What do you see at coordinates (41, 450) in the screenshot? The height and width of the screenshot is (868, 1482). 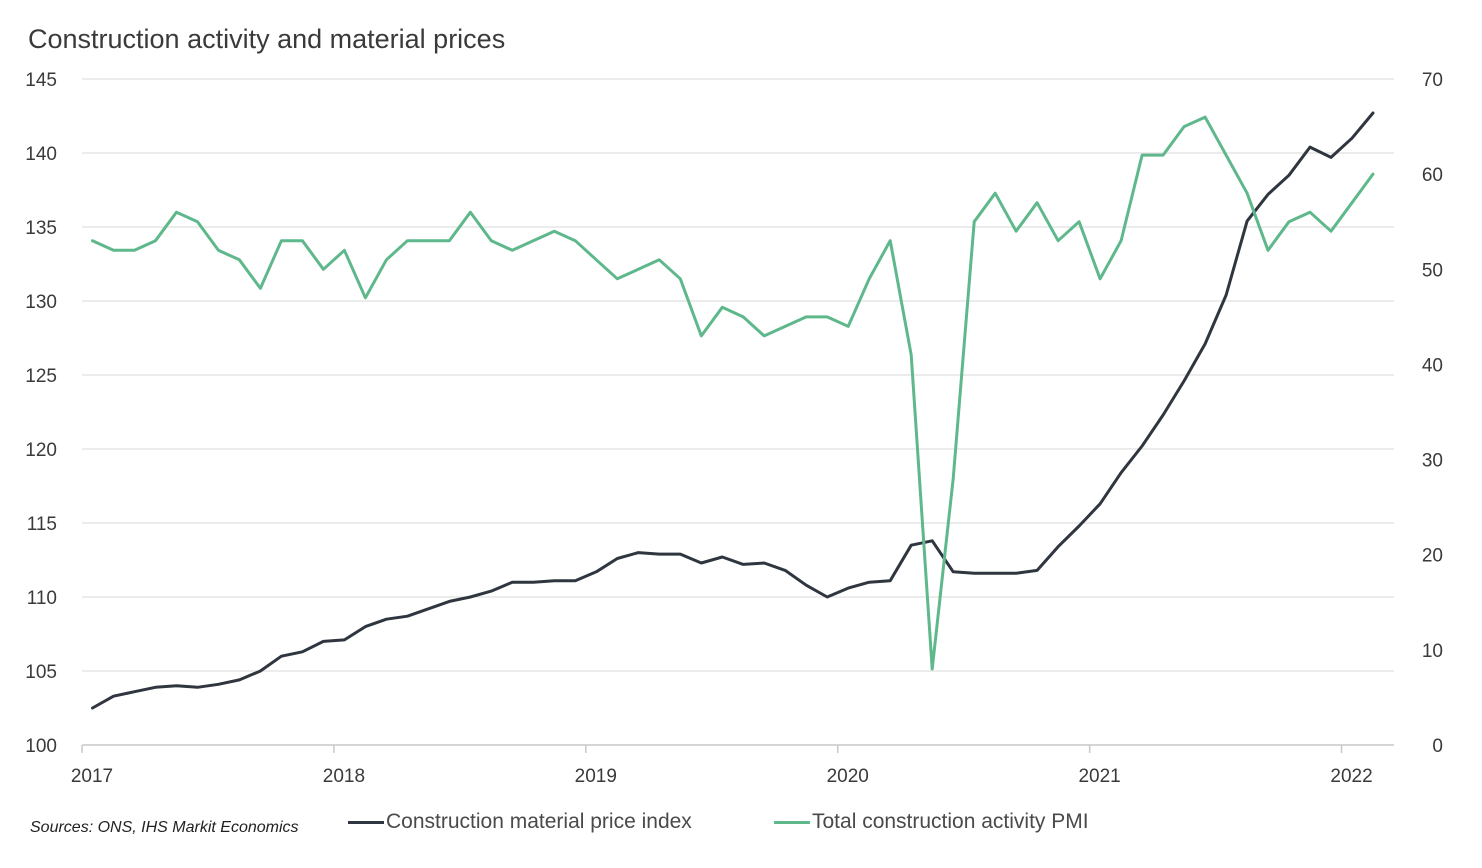 I see `y-left-tick-label: 120` at bounding box center [41, 450].